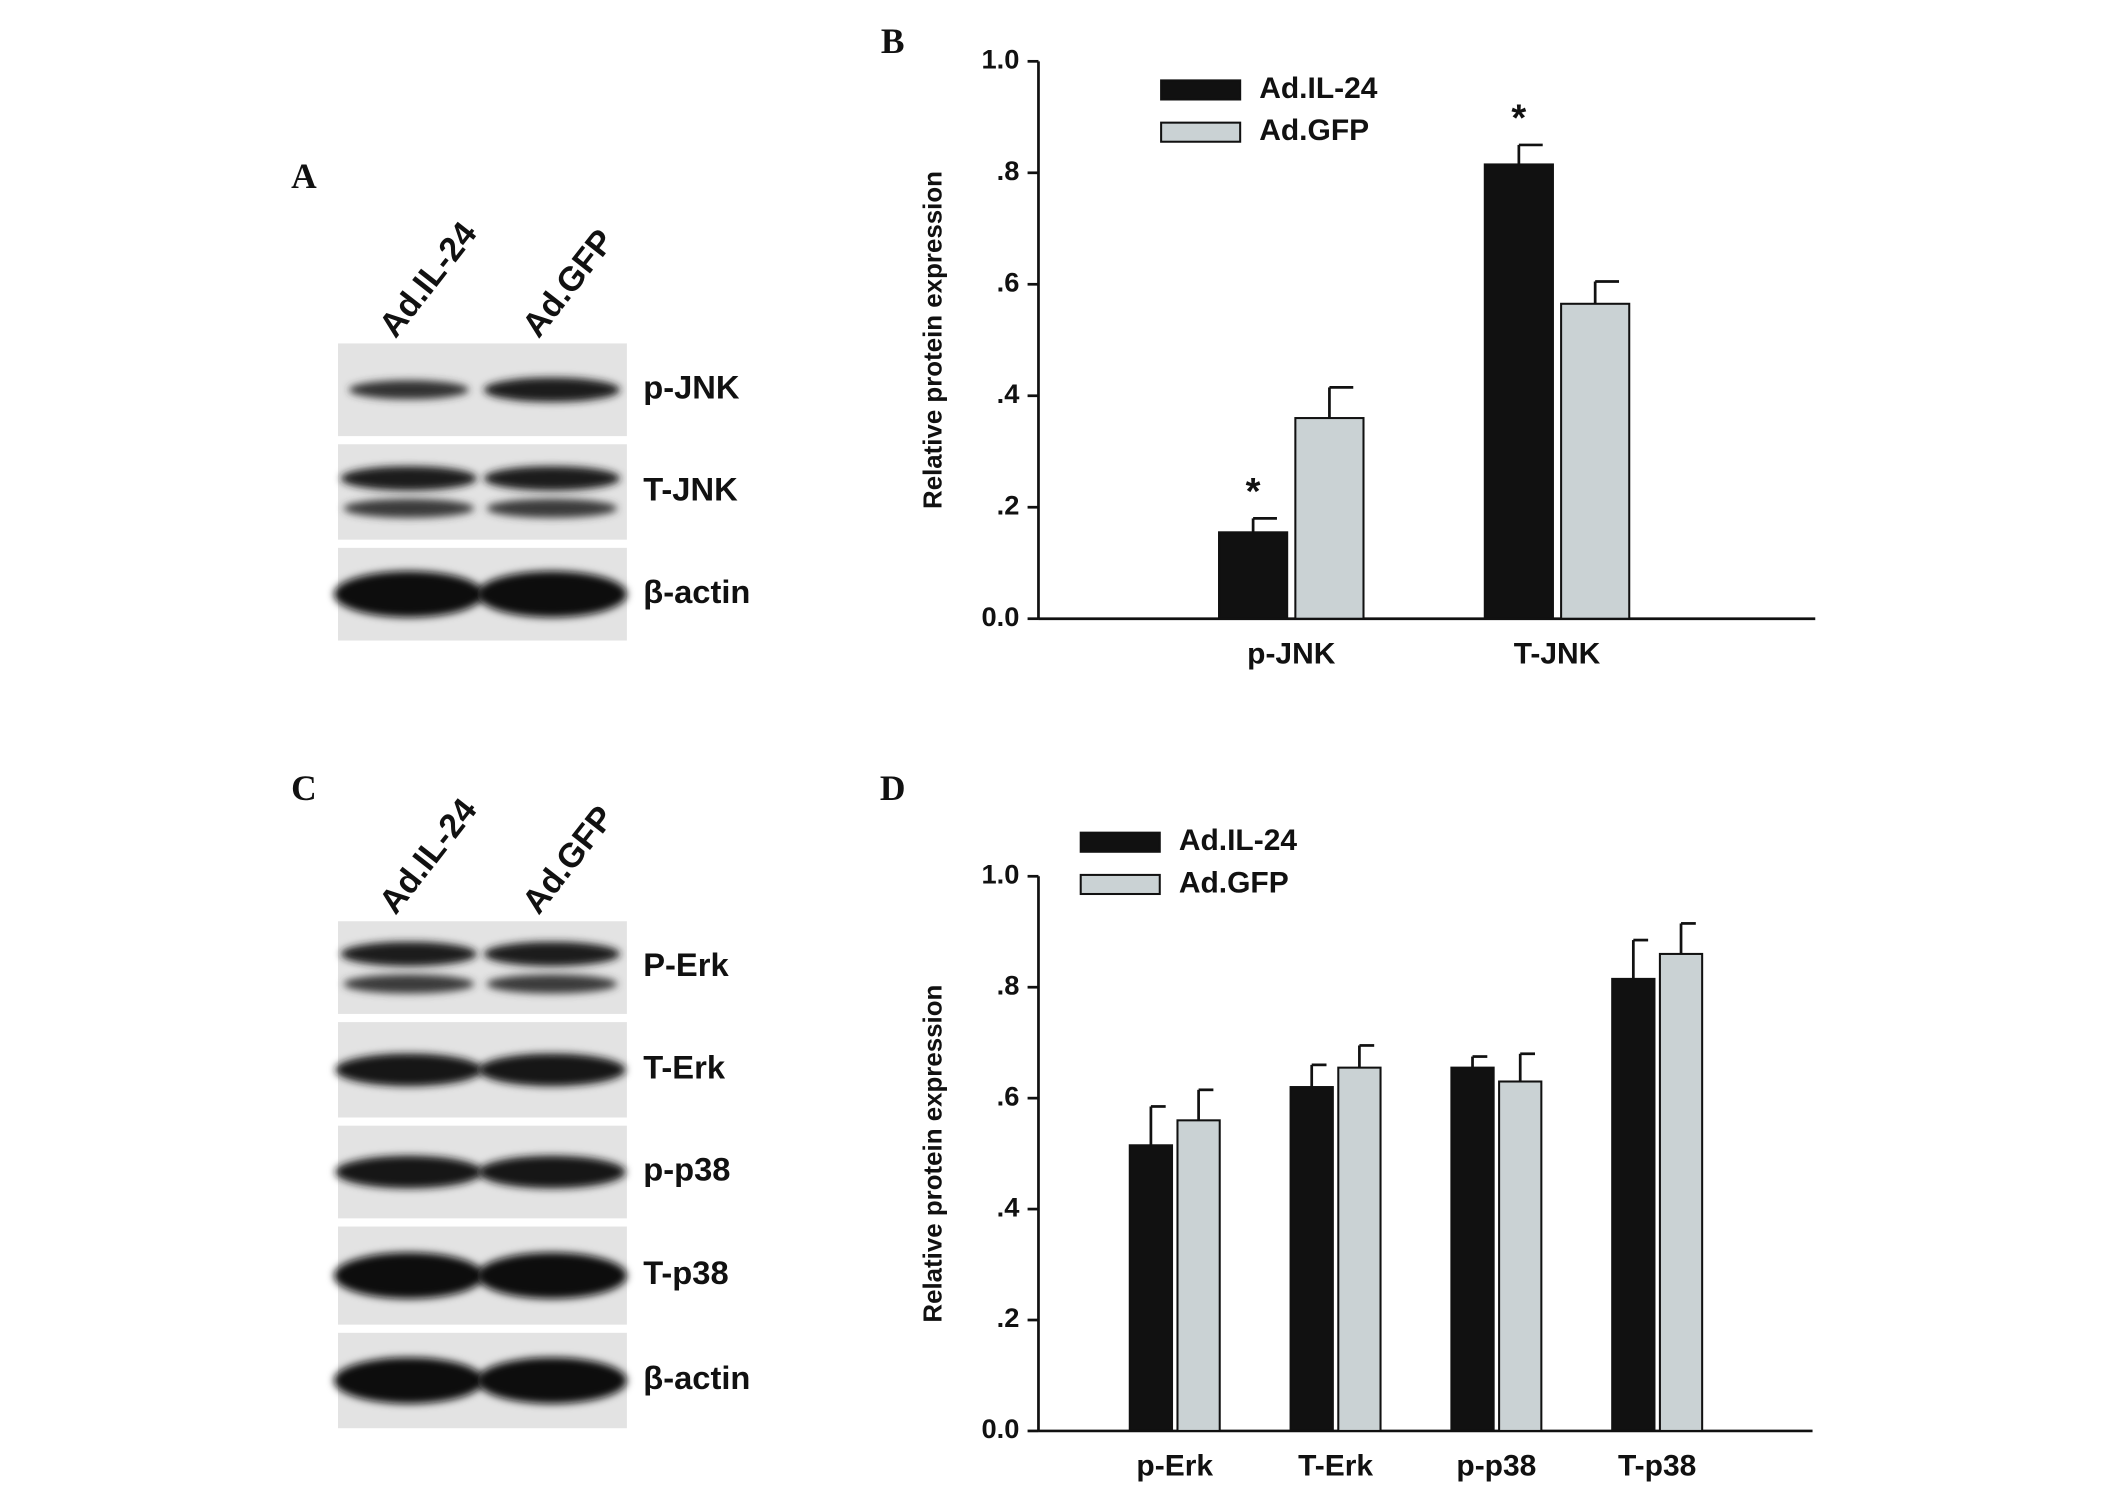 Image resolution: width=2126 pixels, height=1489 pixels. I want to click on x-tick-label: p-p38, so click(1496, 1466).